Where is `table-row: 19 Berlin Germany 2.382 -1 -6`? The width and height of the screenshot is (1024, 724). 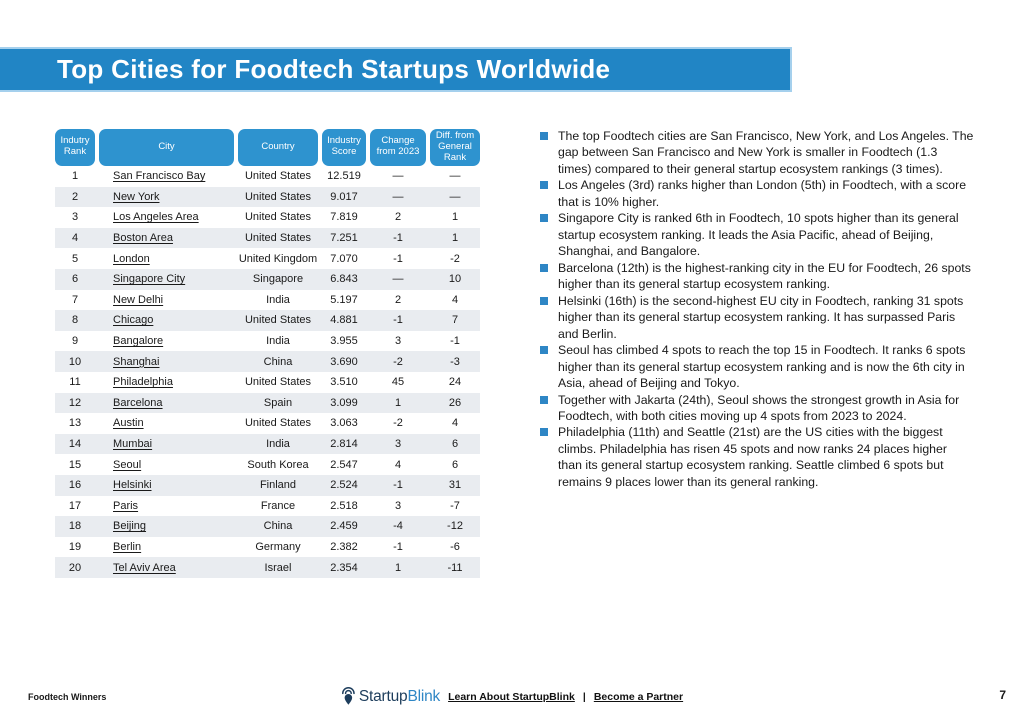 table-row: 19 Berlin Germany 2.382 -1 -6 is located at coordinates (267, 547).